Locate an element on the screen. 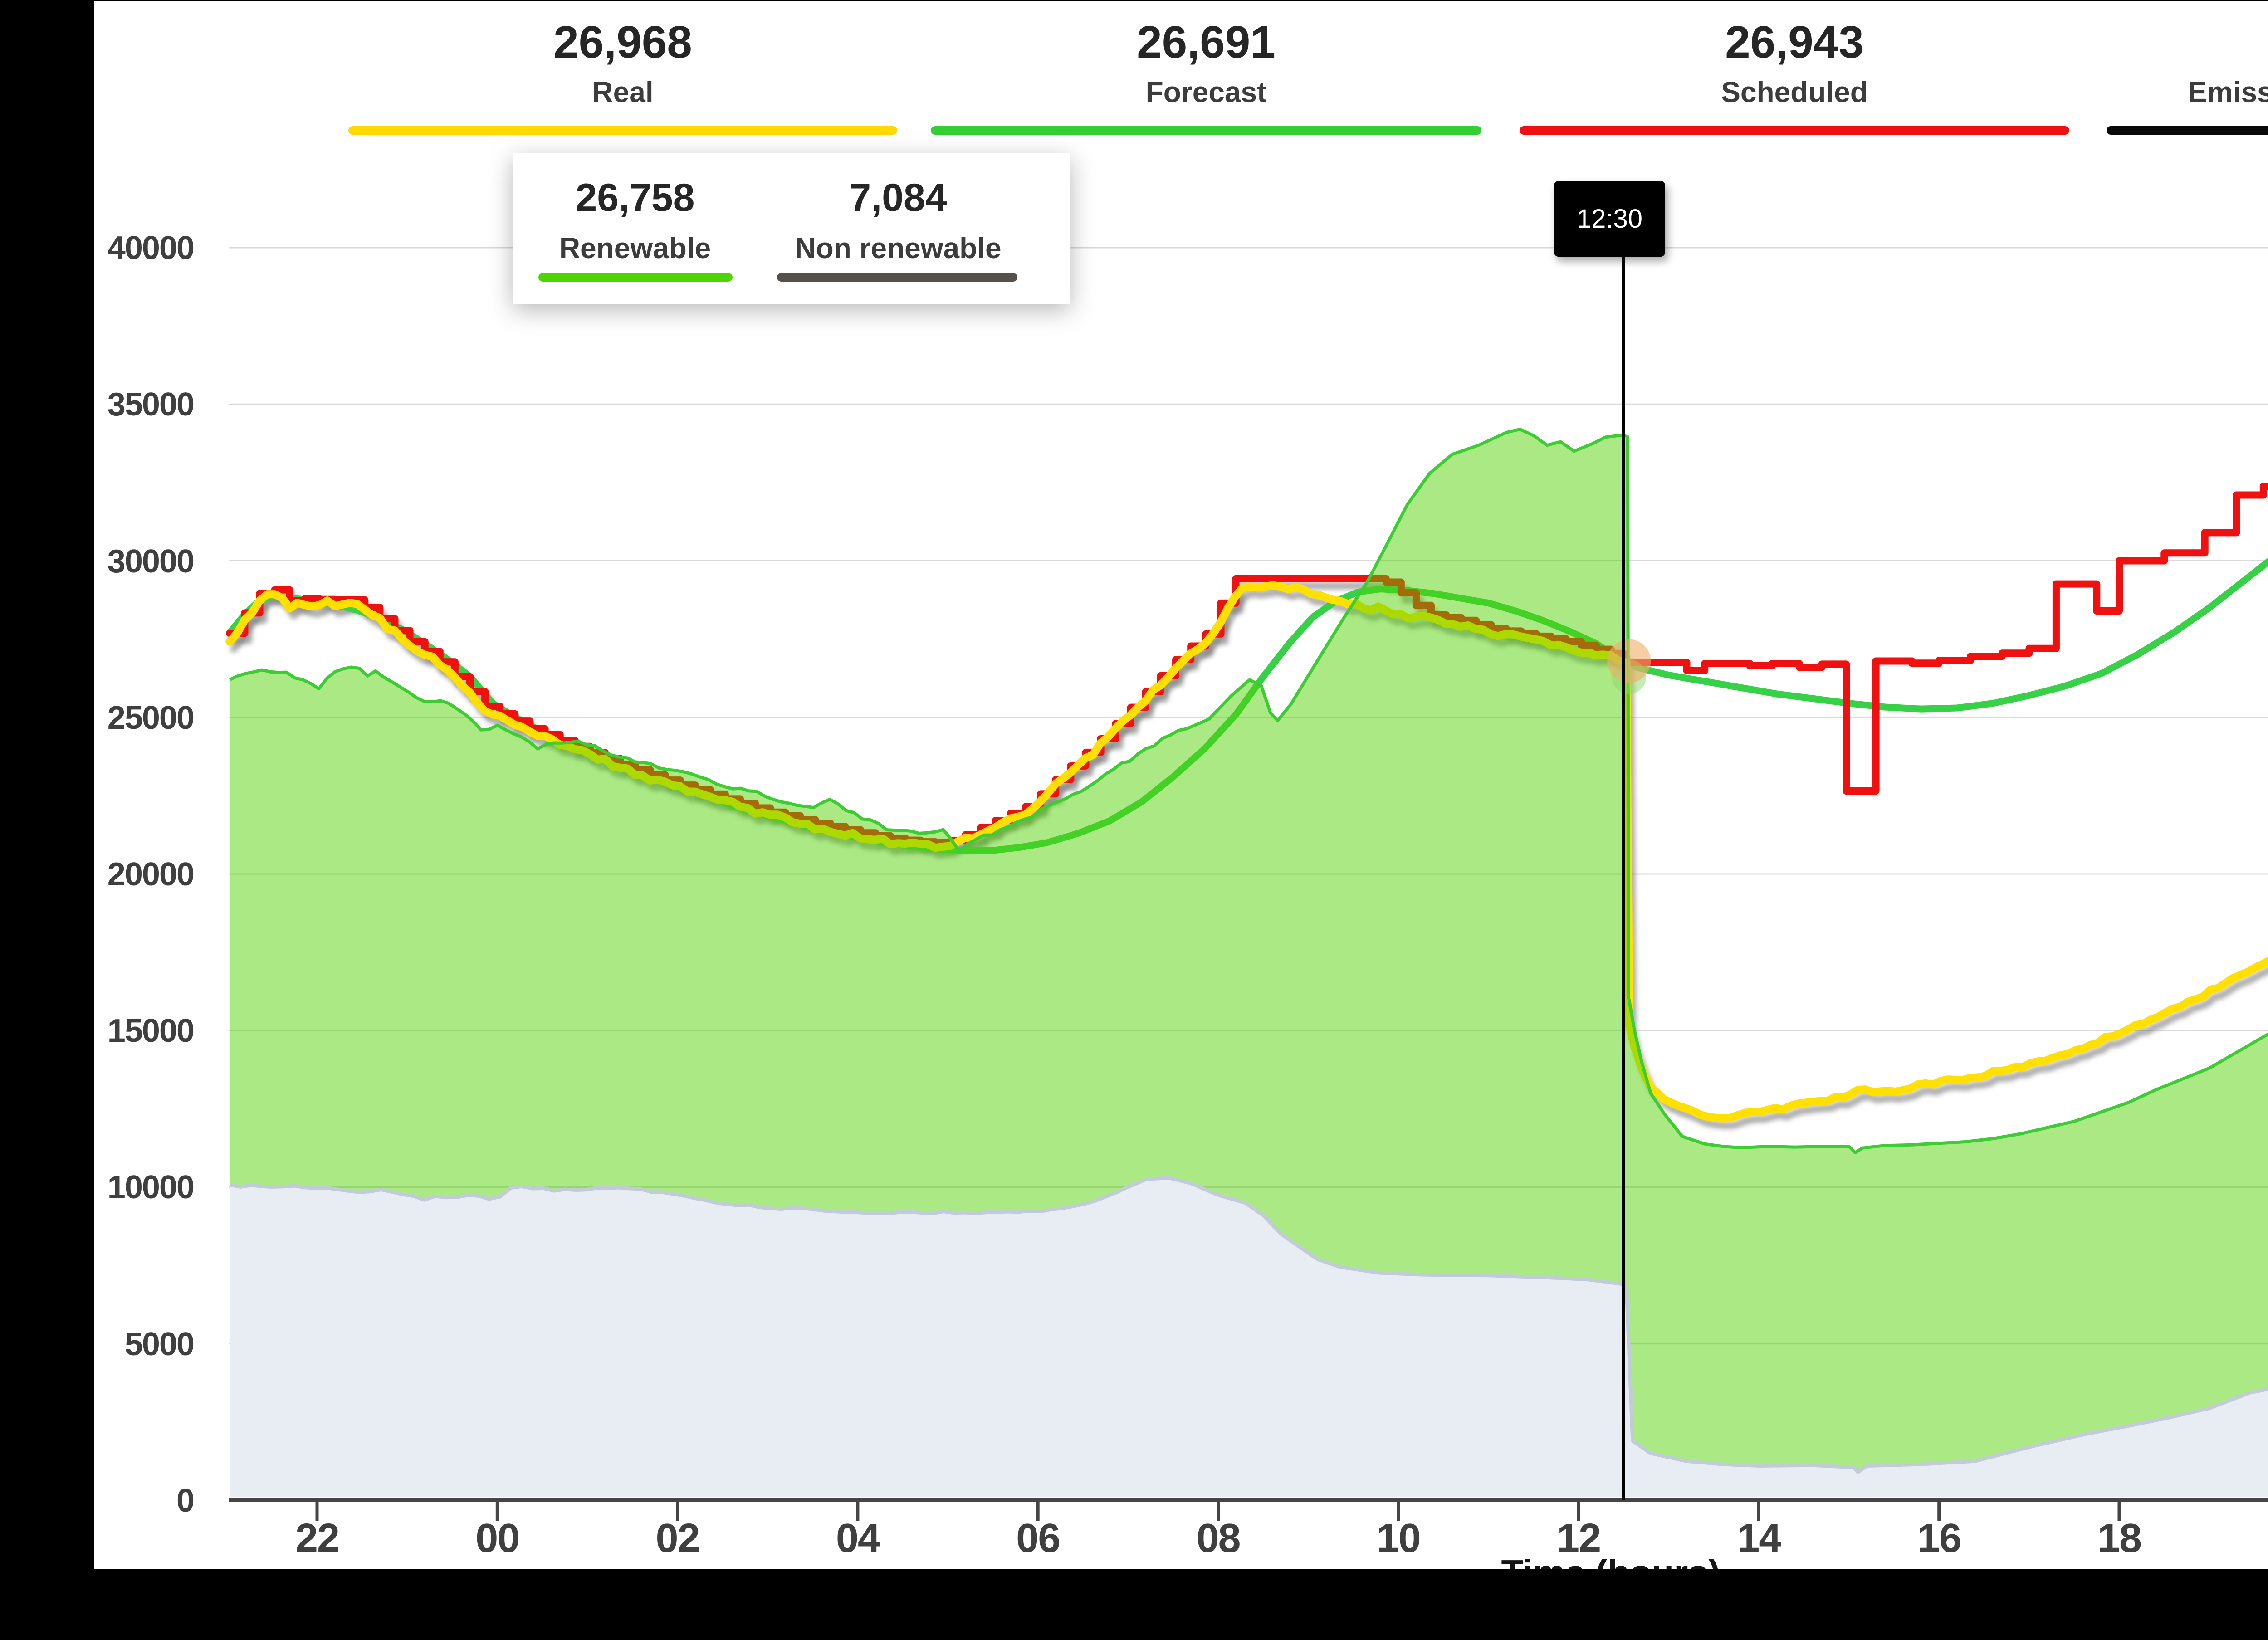 The width and height of the screenshot is (2268, 1640). svg-text: 14 is located at coordinates (1759, 1538).